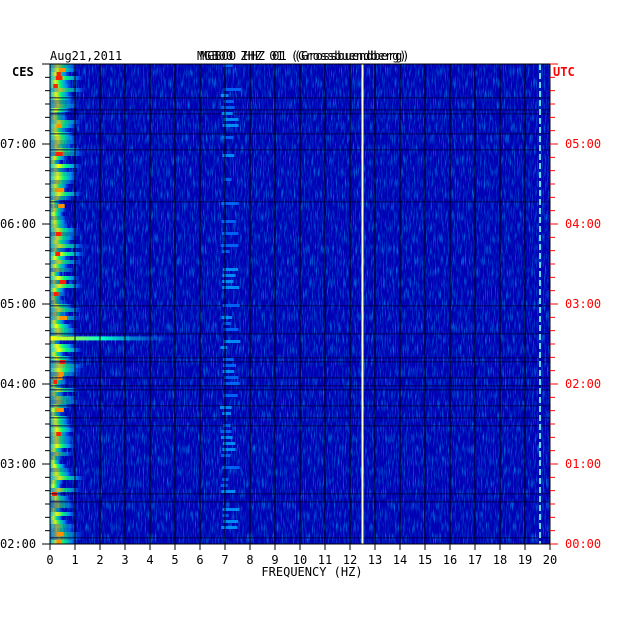  I want to click on right-time-label: 00:00, so click(583, 544).